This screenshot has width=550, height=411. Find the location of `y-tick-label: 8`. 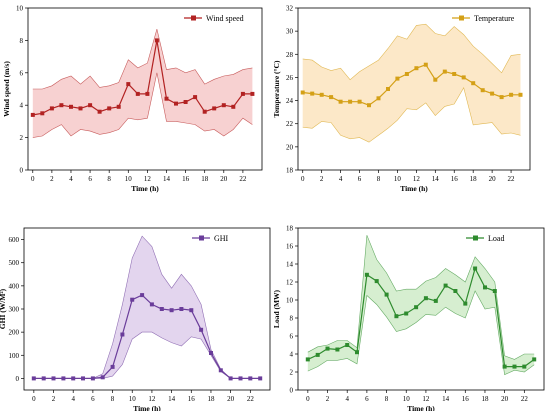

y-tick-label: 8 is located at coordinates (22, 41).